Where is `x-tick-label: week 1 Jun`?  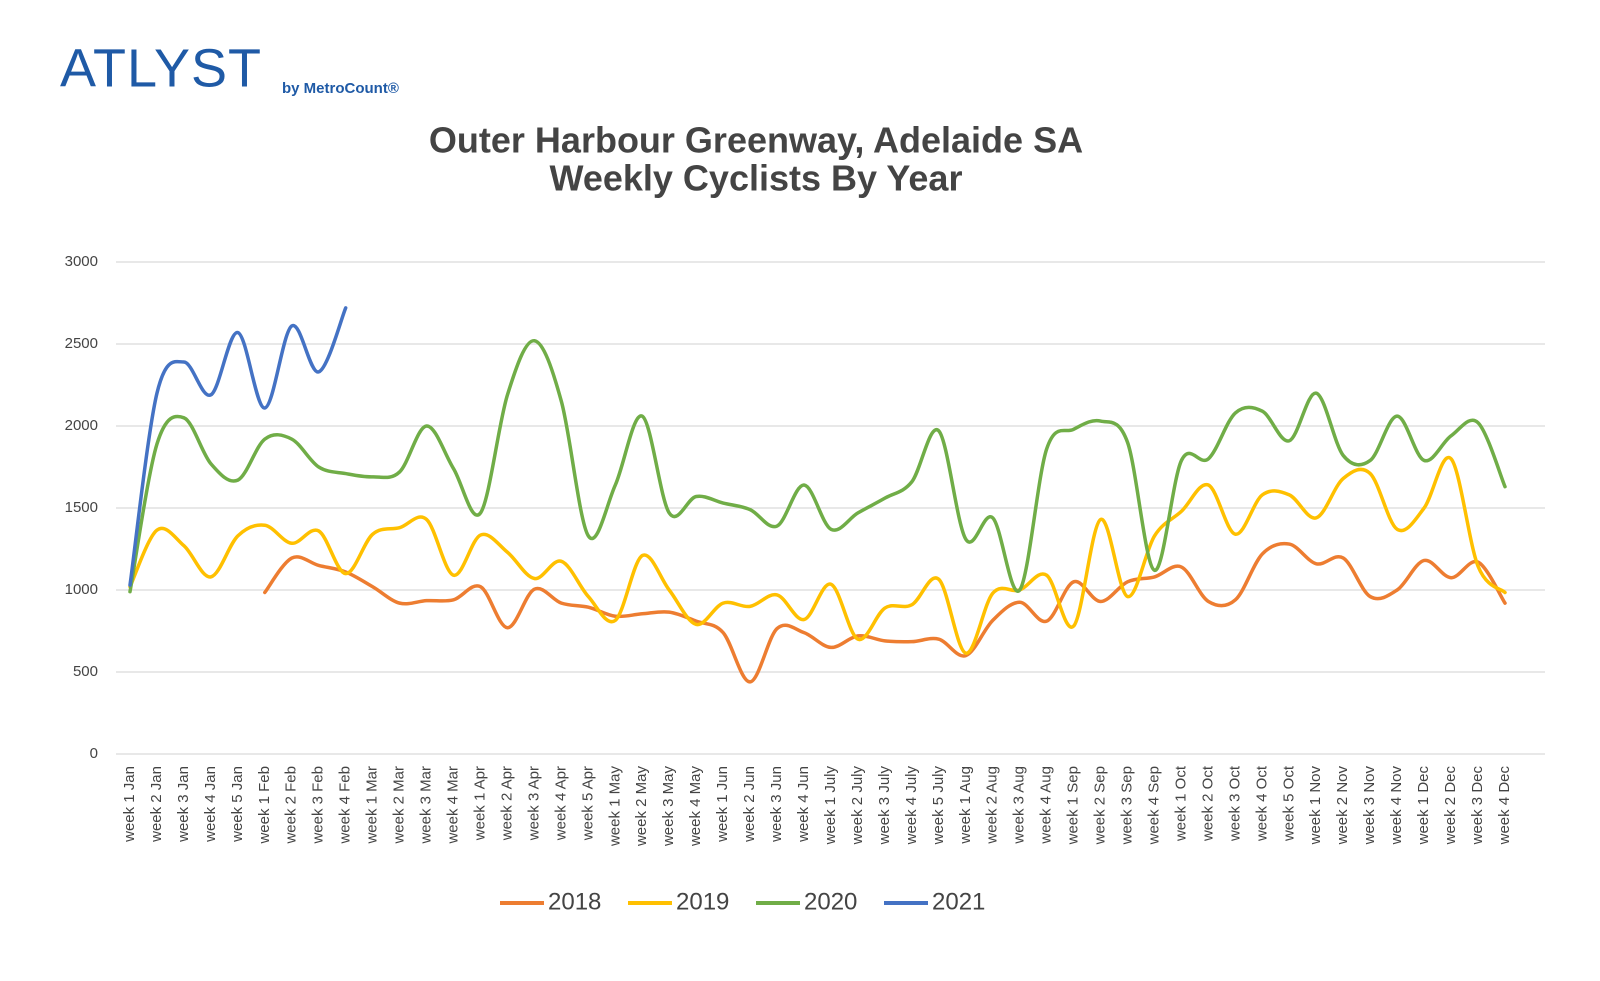
x-tick-label: week 1 Jun is located at coordinates (722, 804).